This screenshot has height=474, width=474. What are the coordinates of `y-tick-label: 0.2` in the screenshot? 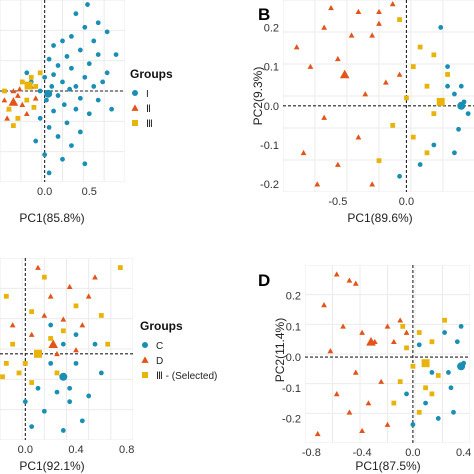 It's located at (271, 28).